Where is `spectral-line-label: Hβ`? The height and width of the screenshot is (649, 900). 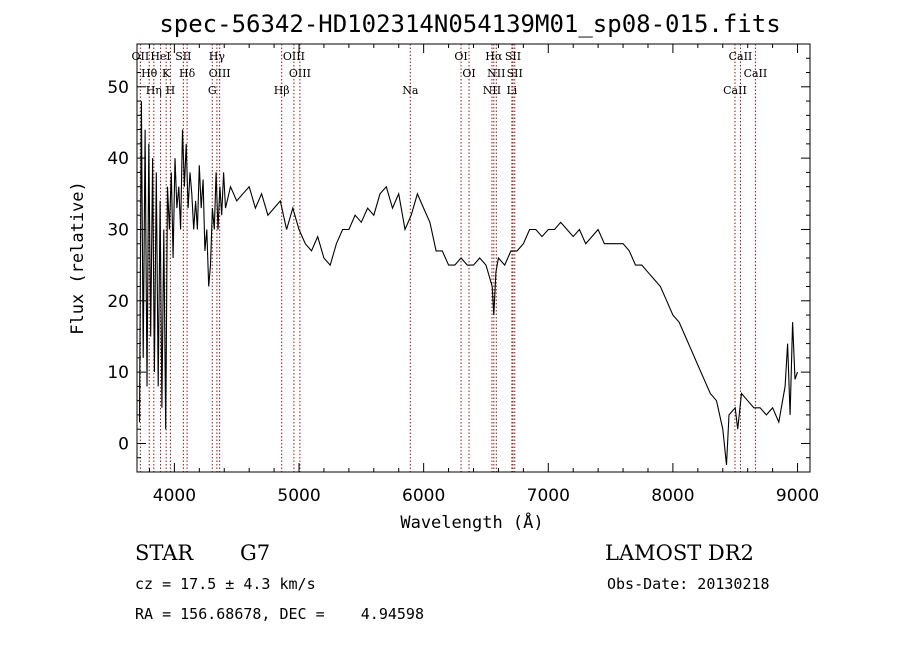
spectral-line-label: Hβ is located at coordinates (282, 90).